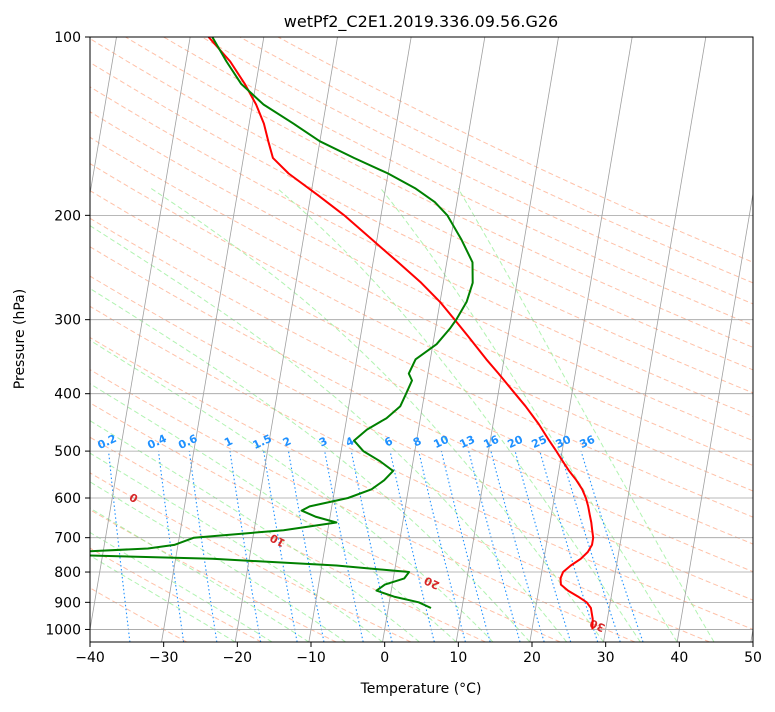  I want to click on y-tick-label: 400, so click(67, 395).